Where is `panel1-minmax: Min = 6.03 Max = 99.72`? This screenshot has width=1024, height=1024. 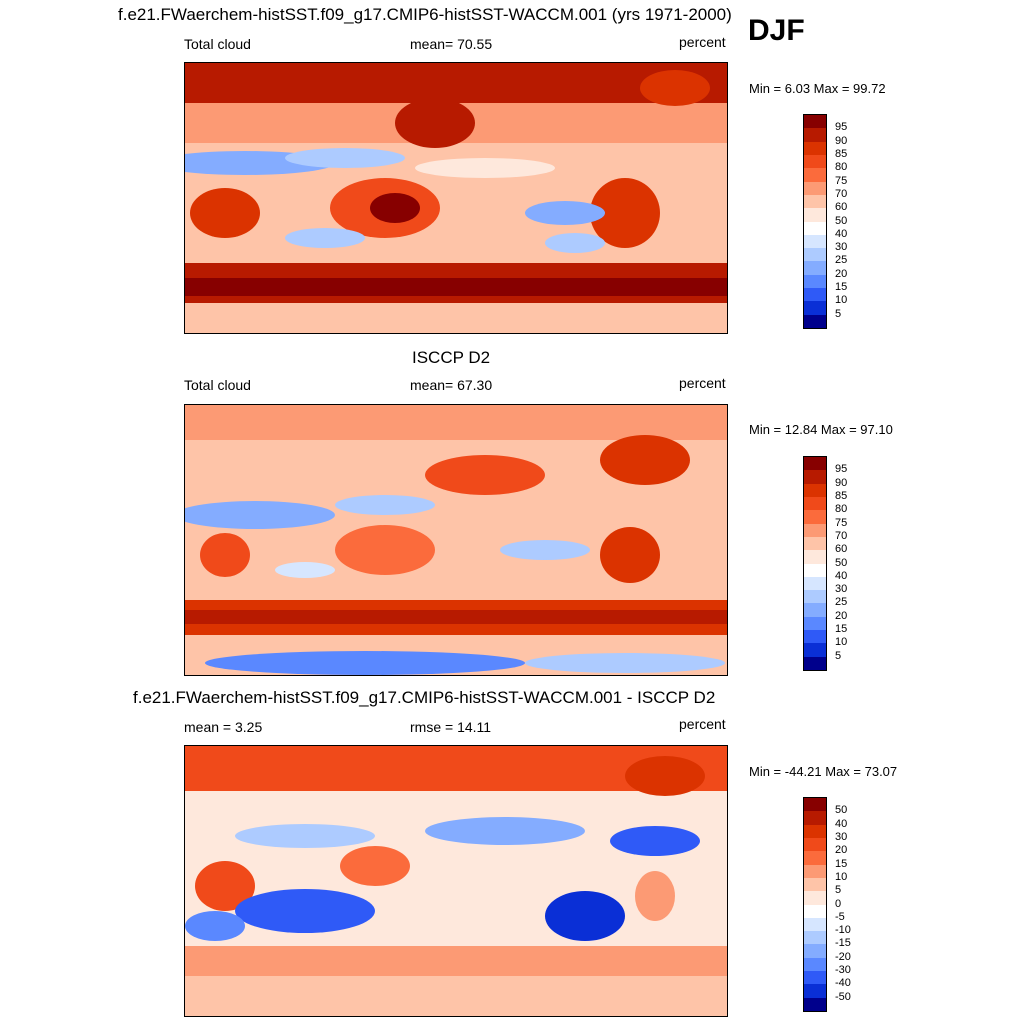
panel1-minmax: Min = 6.03 Max = 99.72 is located at coordinates (817, 88).